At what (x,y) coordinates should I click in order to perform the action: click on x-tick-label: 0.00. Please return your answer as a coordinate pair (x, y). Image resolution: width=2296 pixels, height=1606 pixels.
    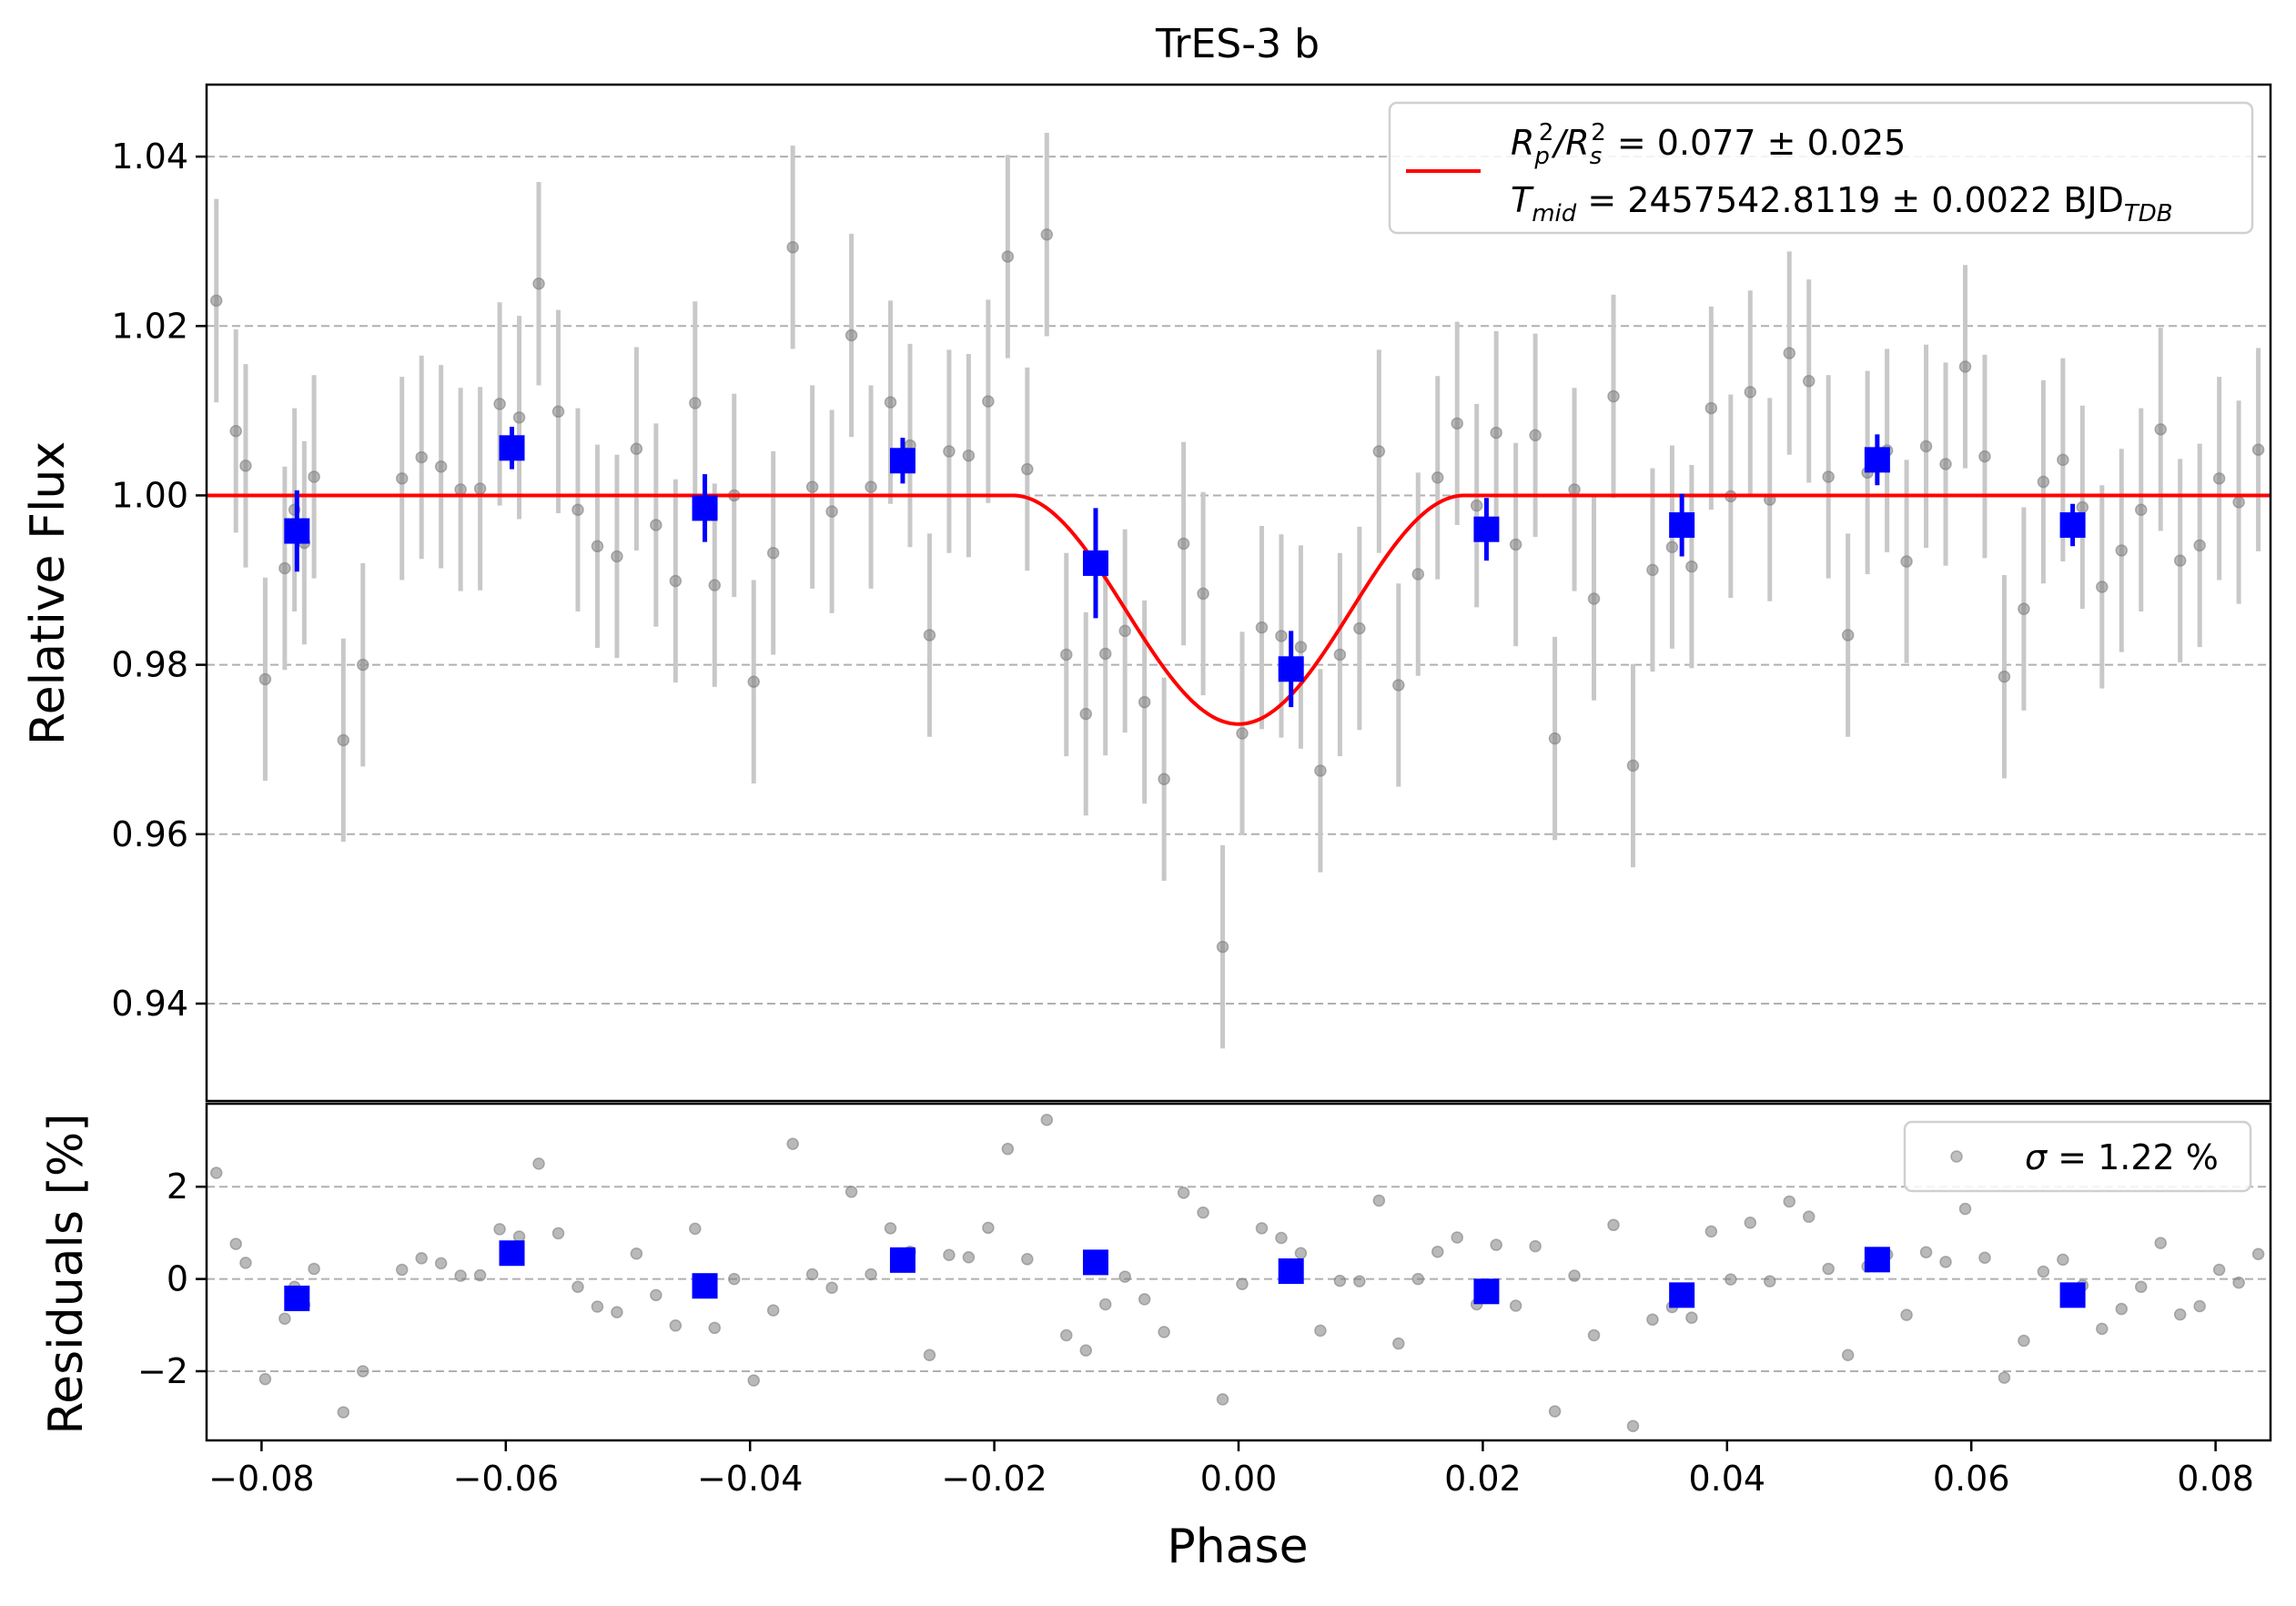
    Looking at the image, I should click on (1239, 1479).